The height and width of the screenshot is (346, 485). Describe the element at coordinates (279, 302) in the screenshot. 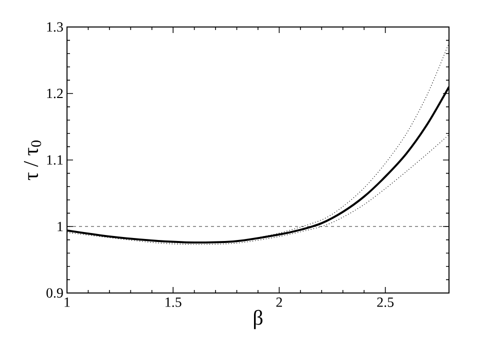

I see `x-tick-label: 2` at that location.